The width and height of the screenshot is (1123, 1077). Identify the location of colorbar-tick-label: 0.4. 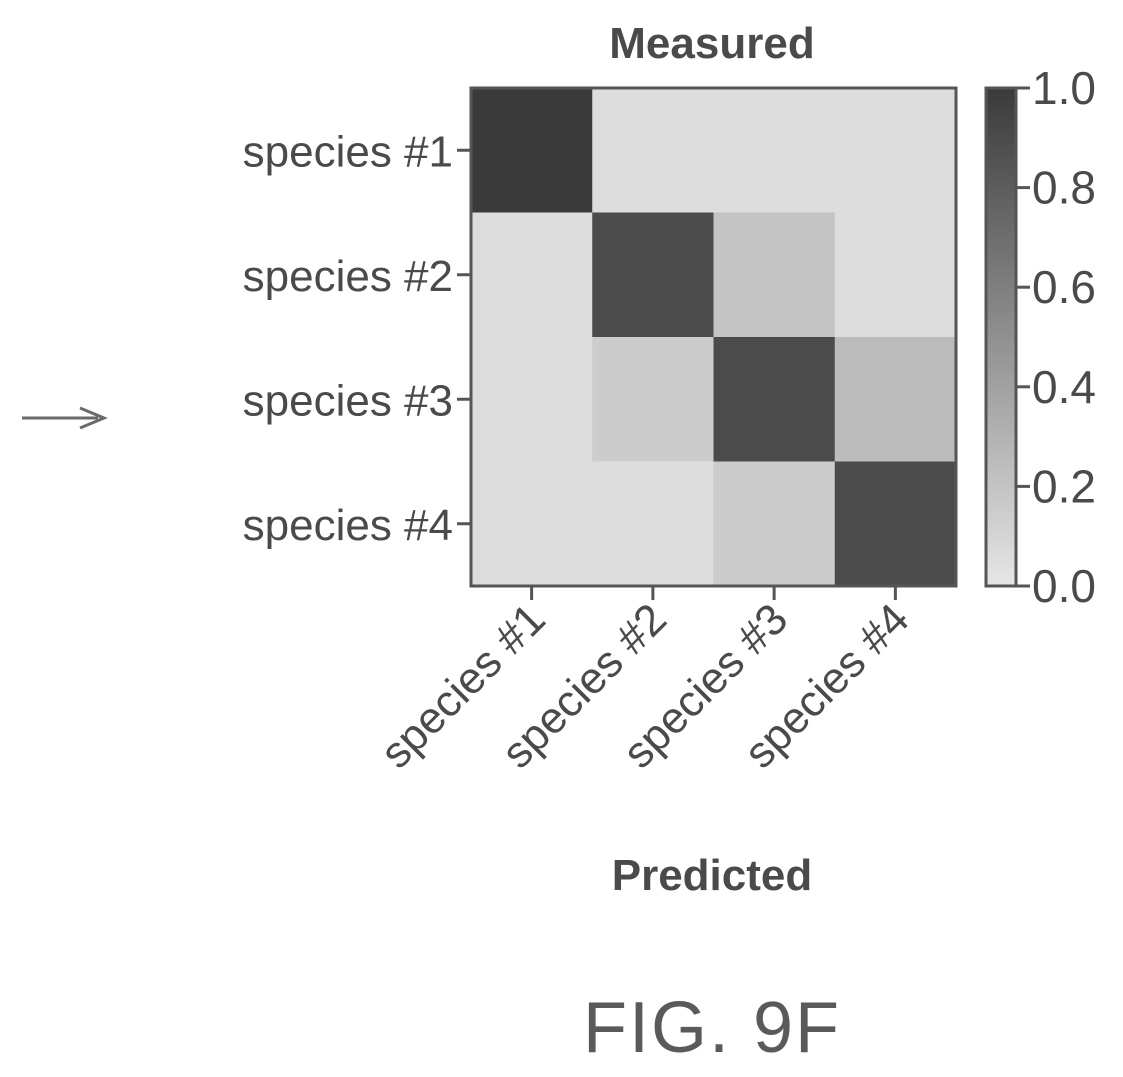
(1064, 387).